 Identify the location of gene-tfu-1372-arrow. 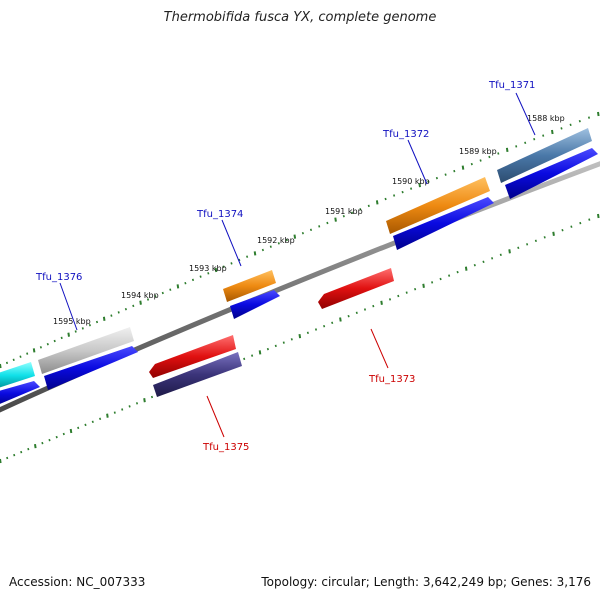
(438, 205).